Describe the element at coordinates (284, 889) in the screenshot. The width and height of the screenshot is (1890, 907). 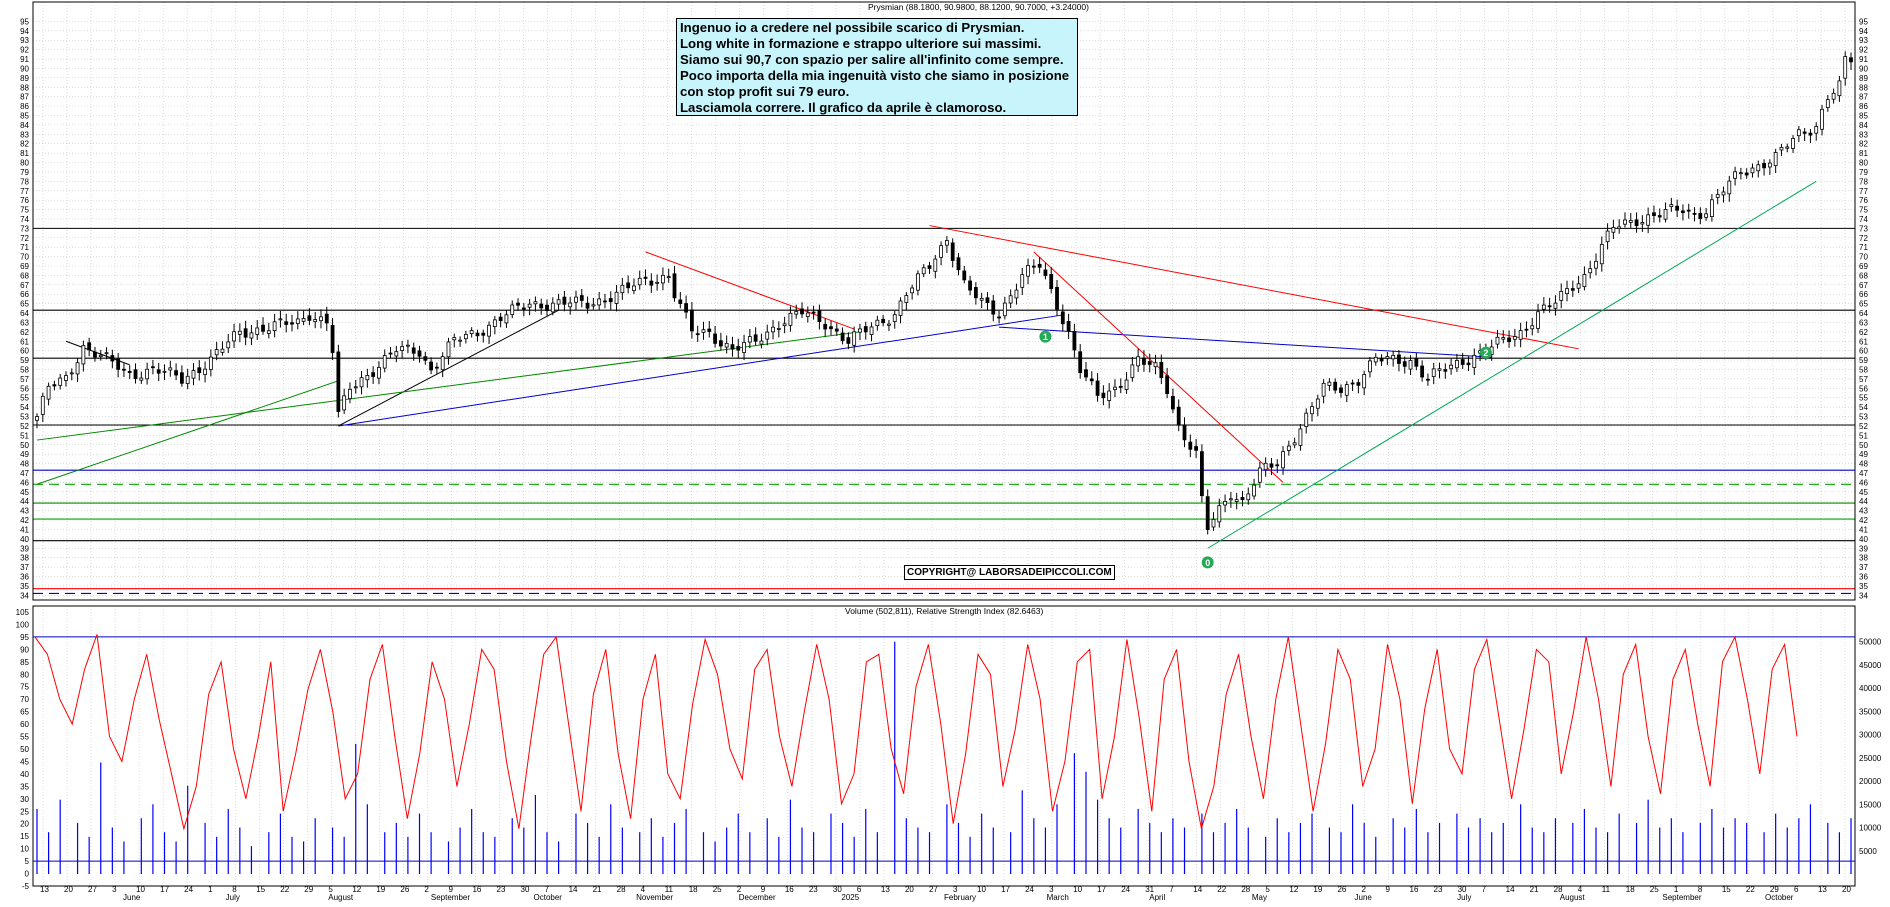
I see `date-tick-label: 22` at that location.